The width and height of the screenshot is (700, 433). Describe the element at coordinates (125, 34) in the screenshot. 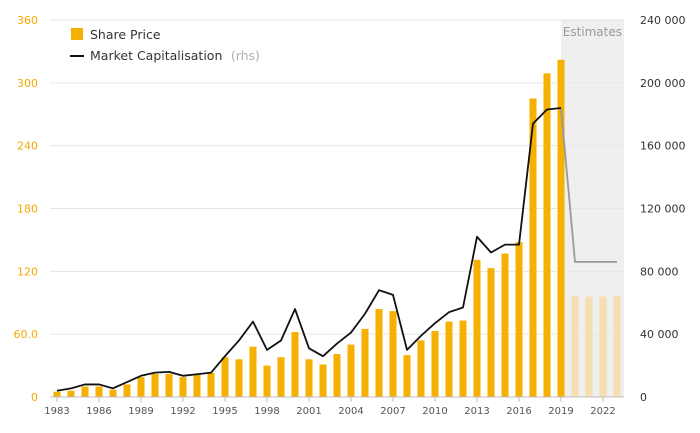

I see `legend-label-share-price: Share Price` at that location.